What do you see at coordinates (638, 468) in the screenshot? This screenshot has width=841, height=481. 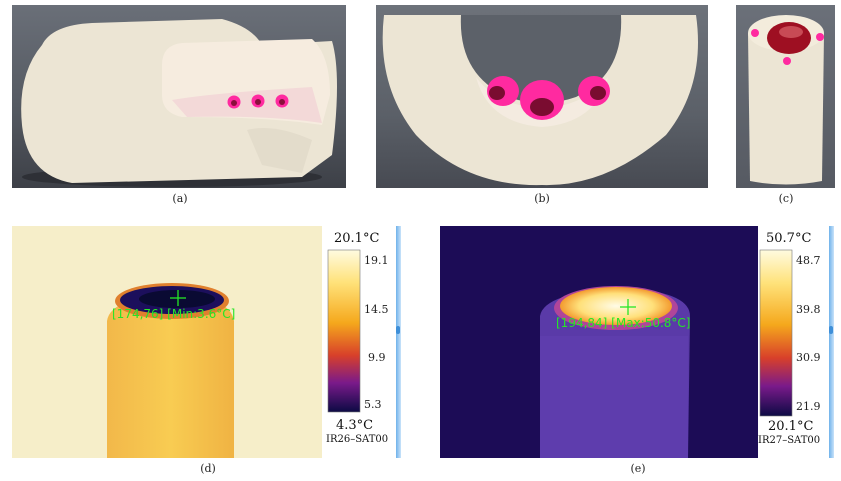 I see `caption-e: (e)` at bounding box center [638, 468].